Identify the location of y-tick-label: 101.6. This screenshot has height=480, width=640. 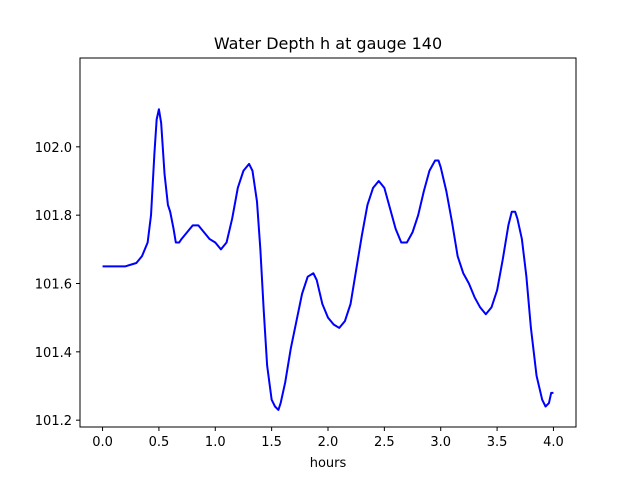
(53, 285).